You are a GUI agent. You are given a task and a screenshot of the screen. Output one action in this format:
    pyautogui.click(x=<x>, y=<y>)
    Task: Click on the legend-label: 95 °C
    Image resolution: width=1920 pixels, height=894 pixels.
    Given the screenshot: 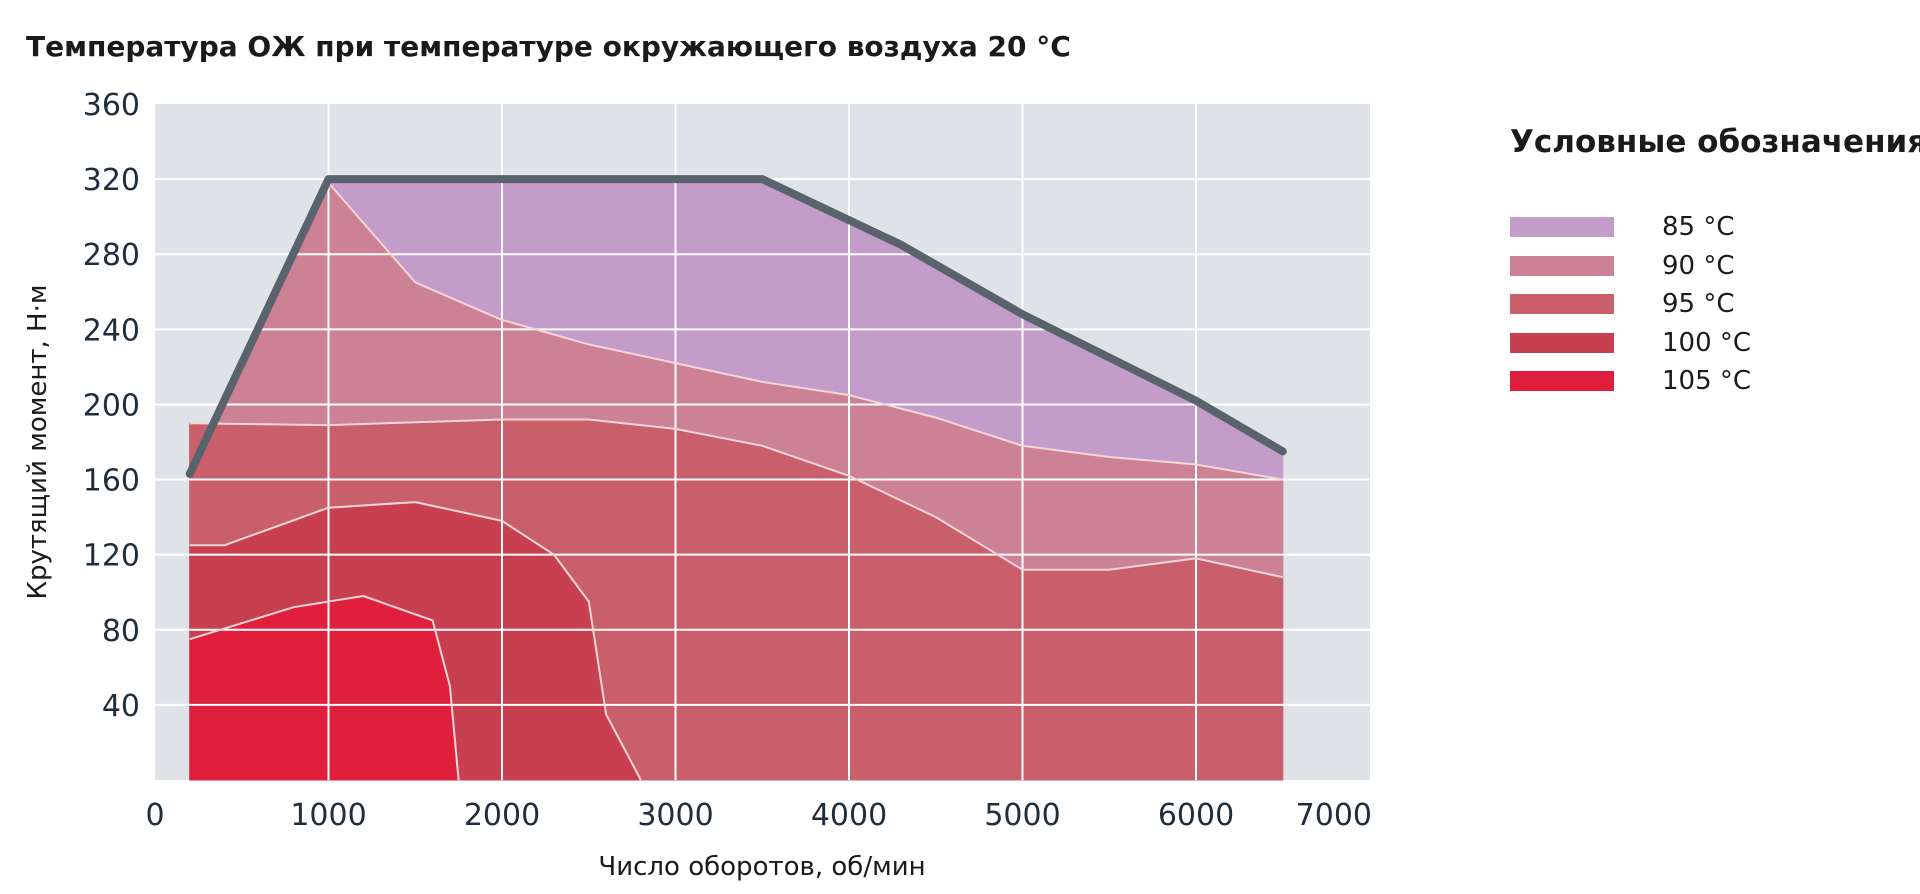 What is the action you would take?
    pyautogui.click(x=1698, y=304)
    